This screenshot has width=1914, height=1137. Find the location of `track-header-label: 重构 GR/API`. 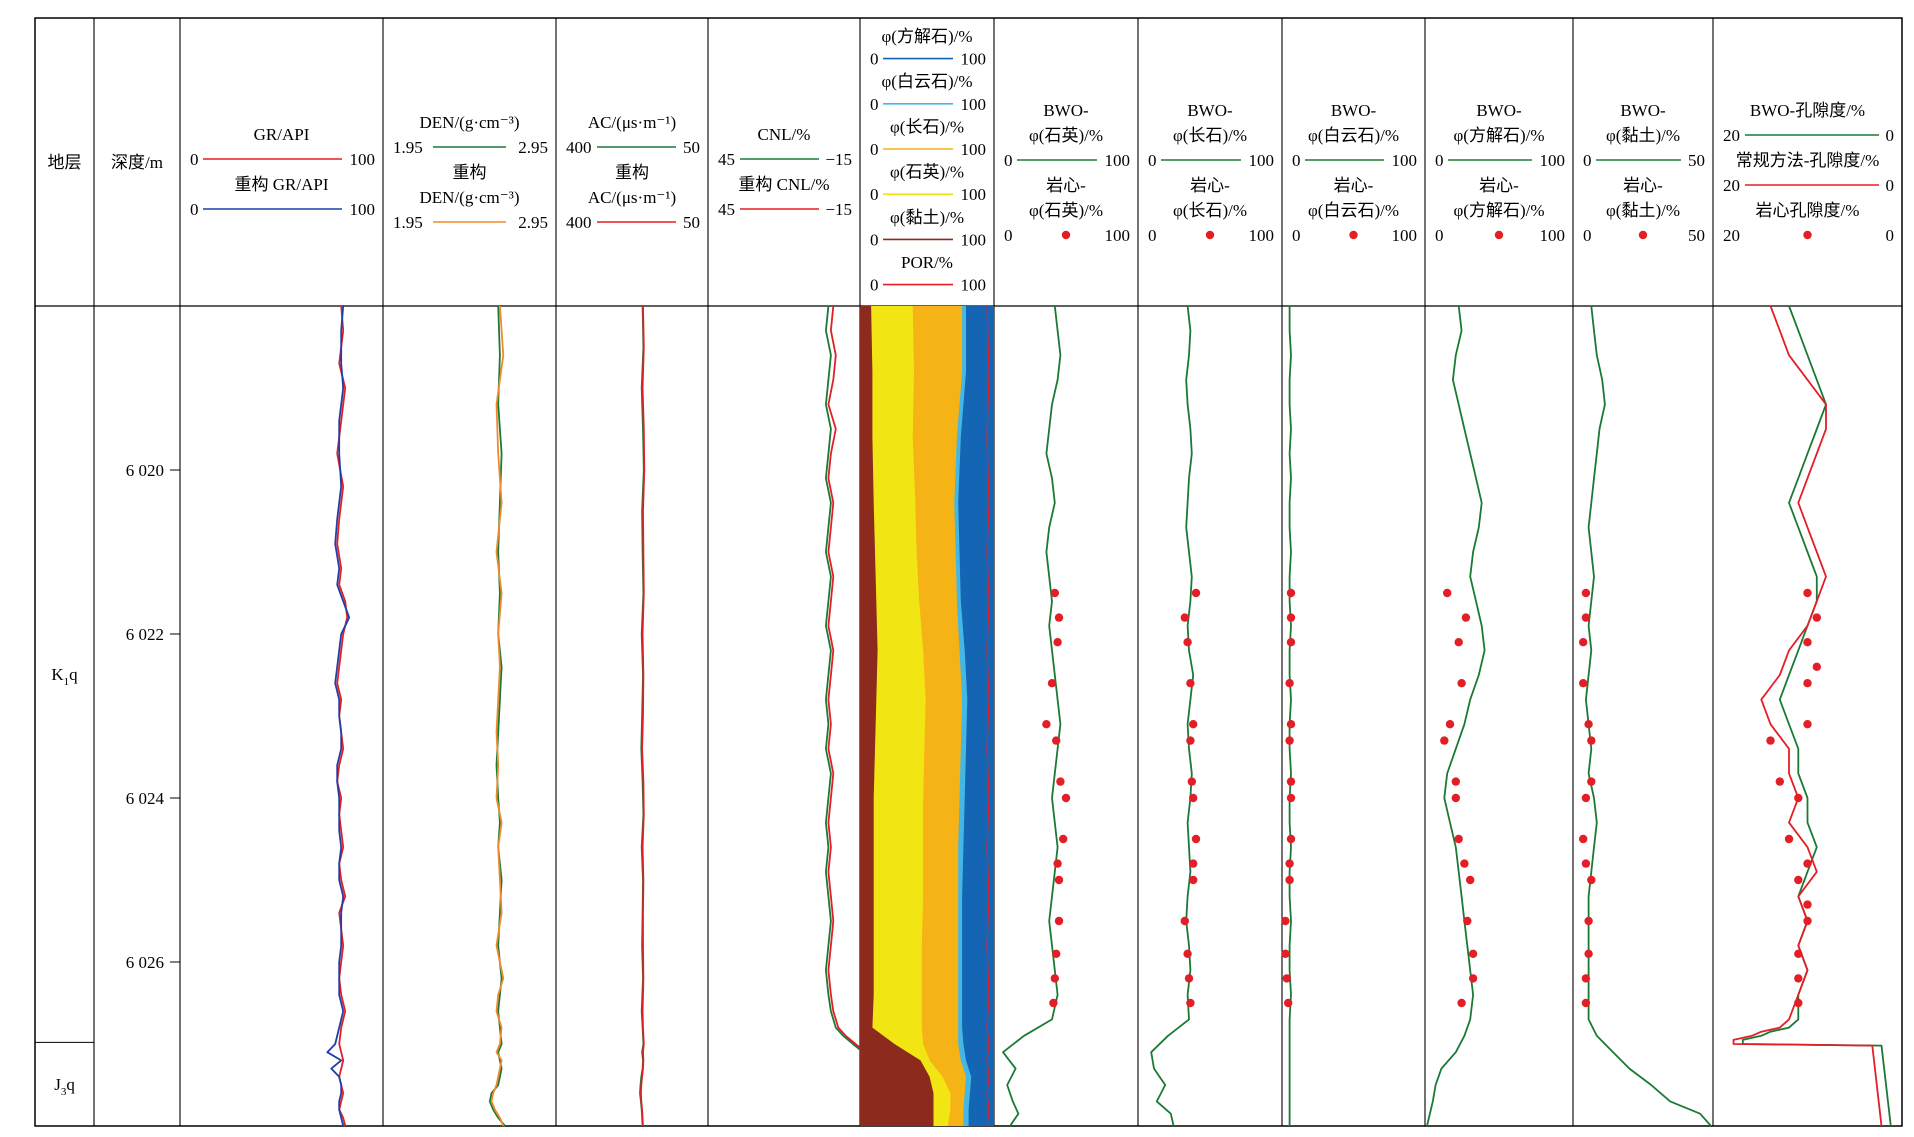

track-header-label: 重构 GR/API is located at coordinates (282, 184).